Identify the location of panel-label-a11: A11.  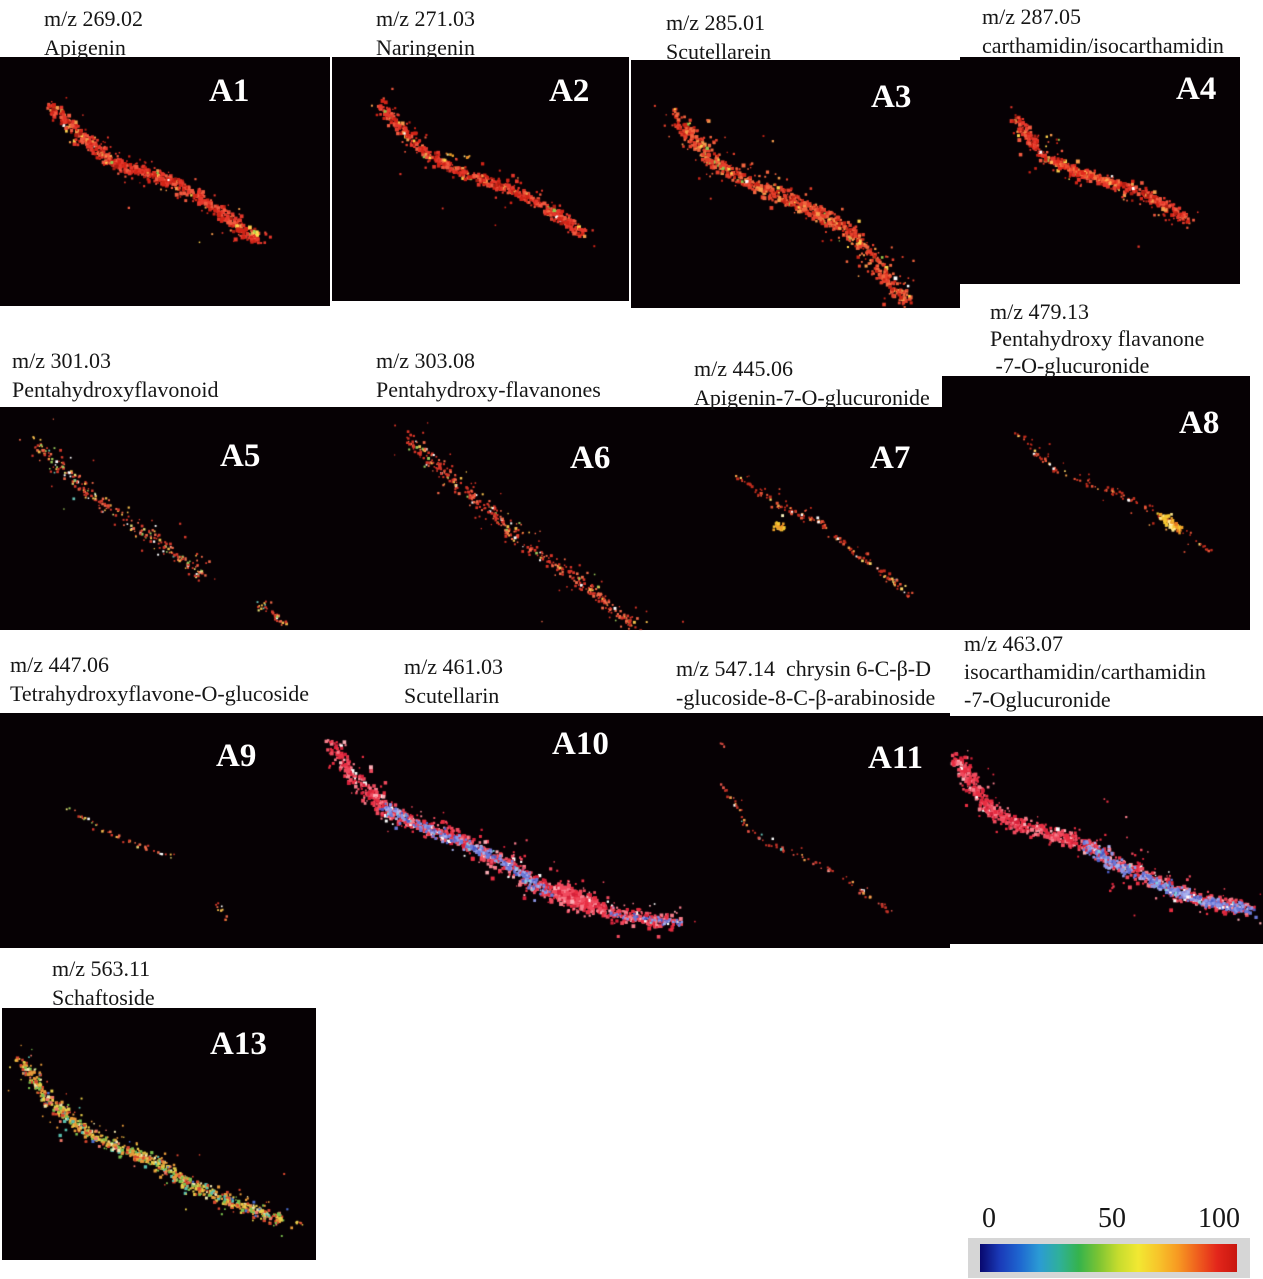
(896, 758).